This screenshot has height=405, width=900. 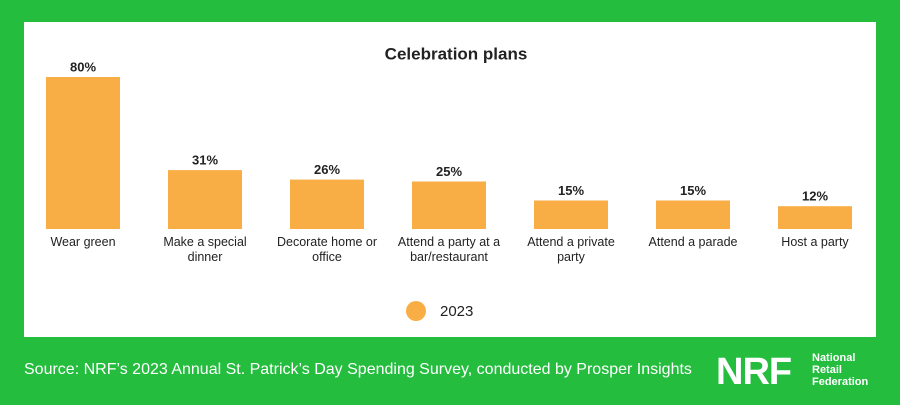 What do you see at coordinates (83, 66) in the screenshot?
I see `value-label: 80%` at bounding box center [83, 66].